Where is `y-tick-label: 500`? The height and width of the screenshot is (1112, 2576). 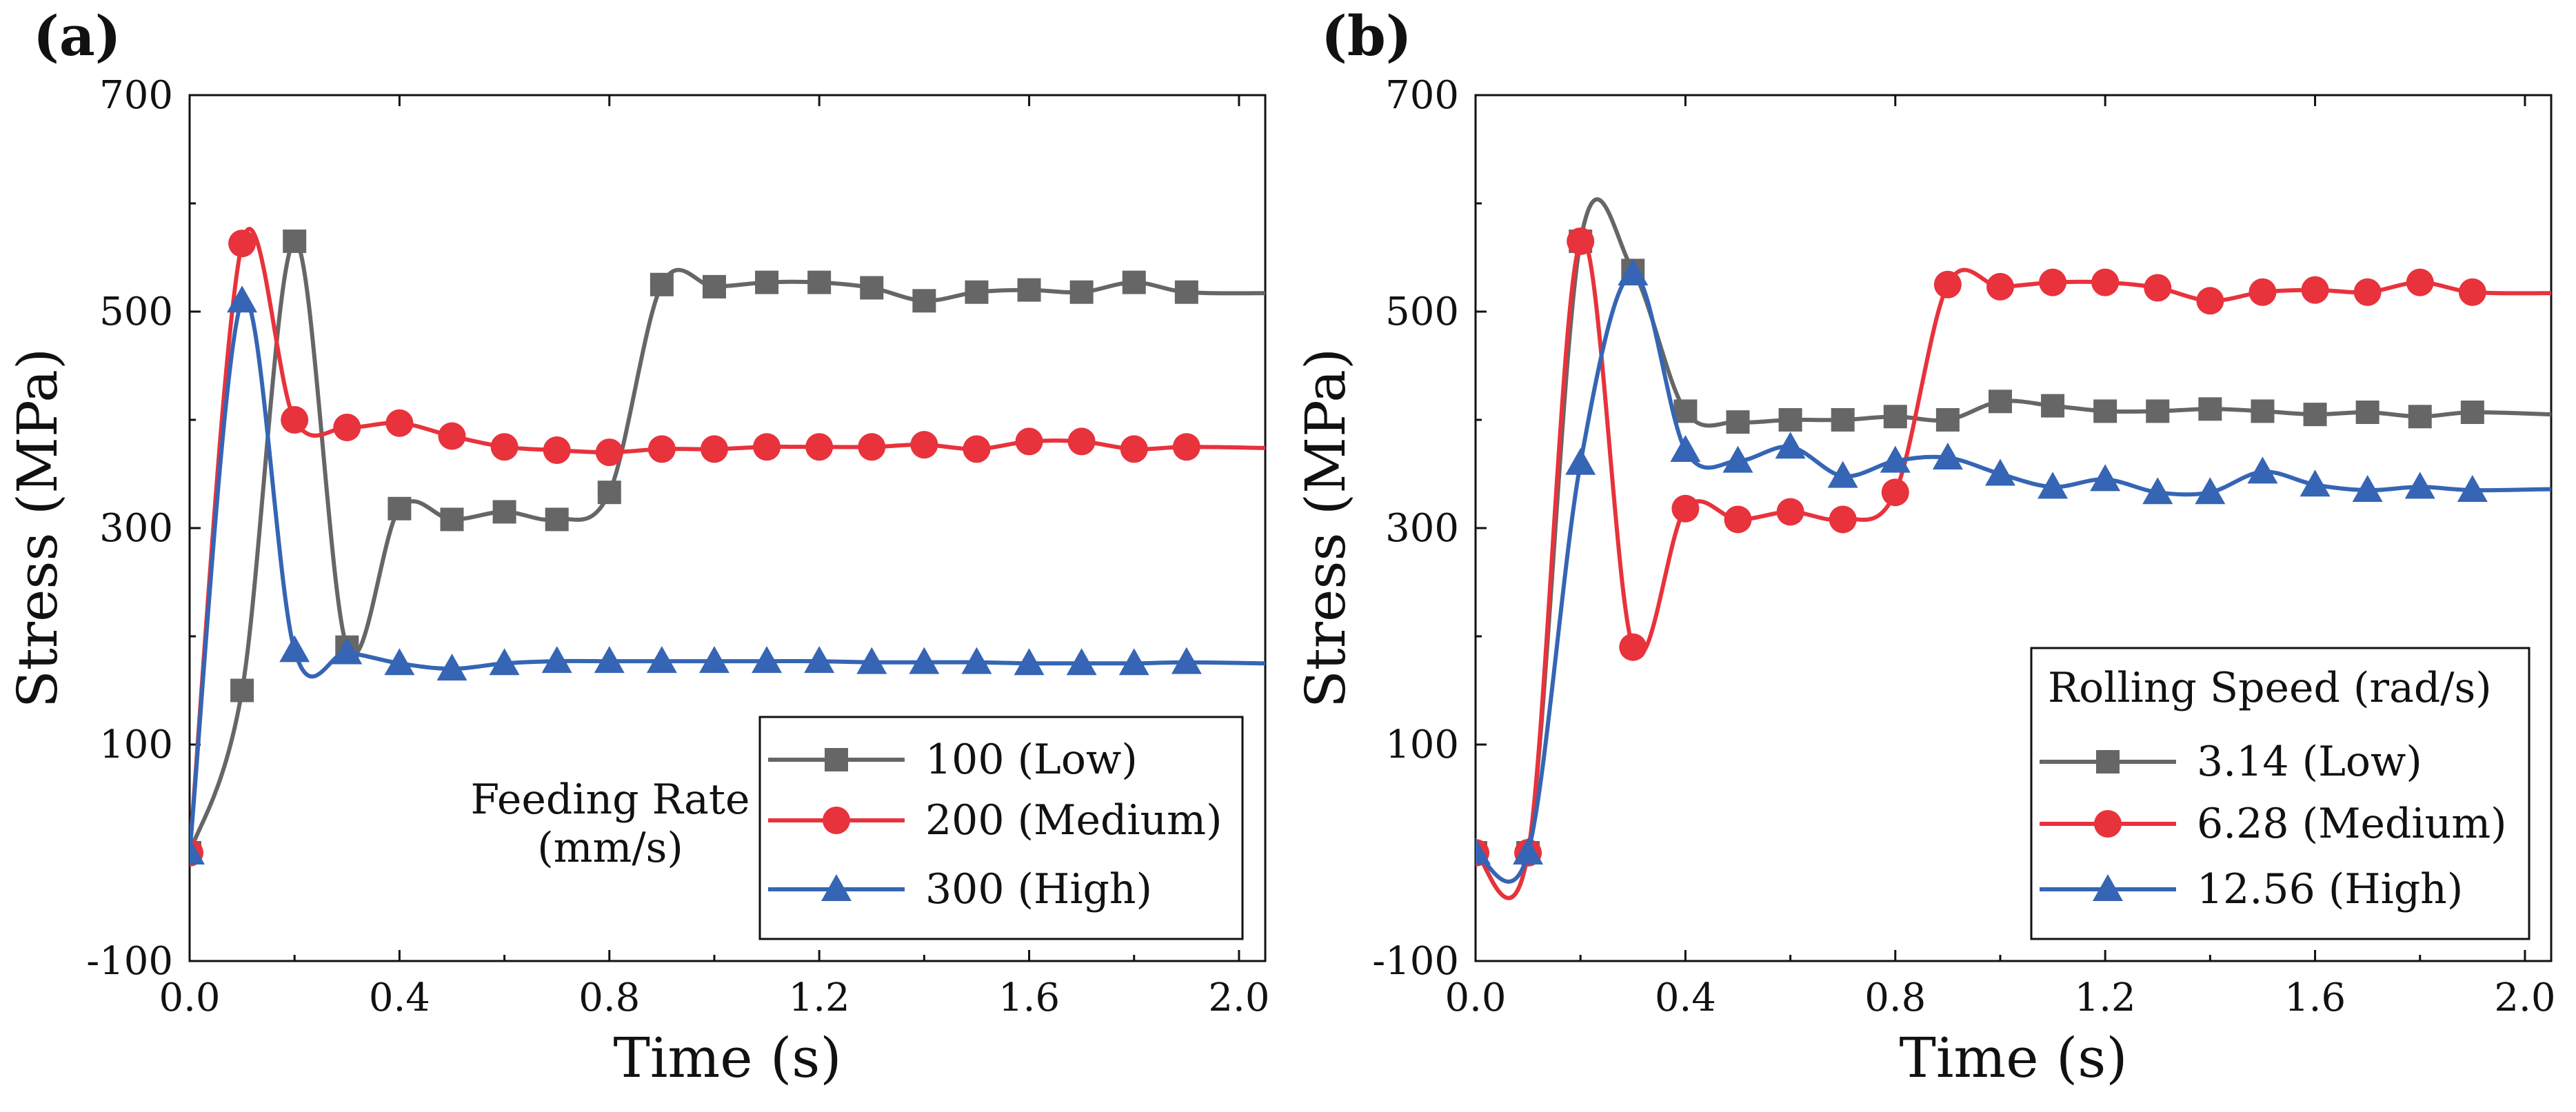 y-tick-label: 500 is located at coordinates (136, 312).